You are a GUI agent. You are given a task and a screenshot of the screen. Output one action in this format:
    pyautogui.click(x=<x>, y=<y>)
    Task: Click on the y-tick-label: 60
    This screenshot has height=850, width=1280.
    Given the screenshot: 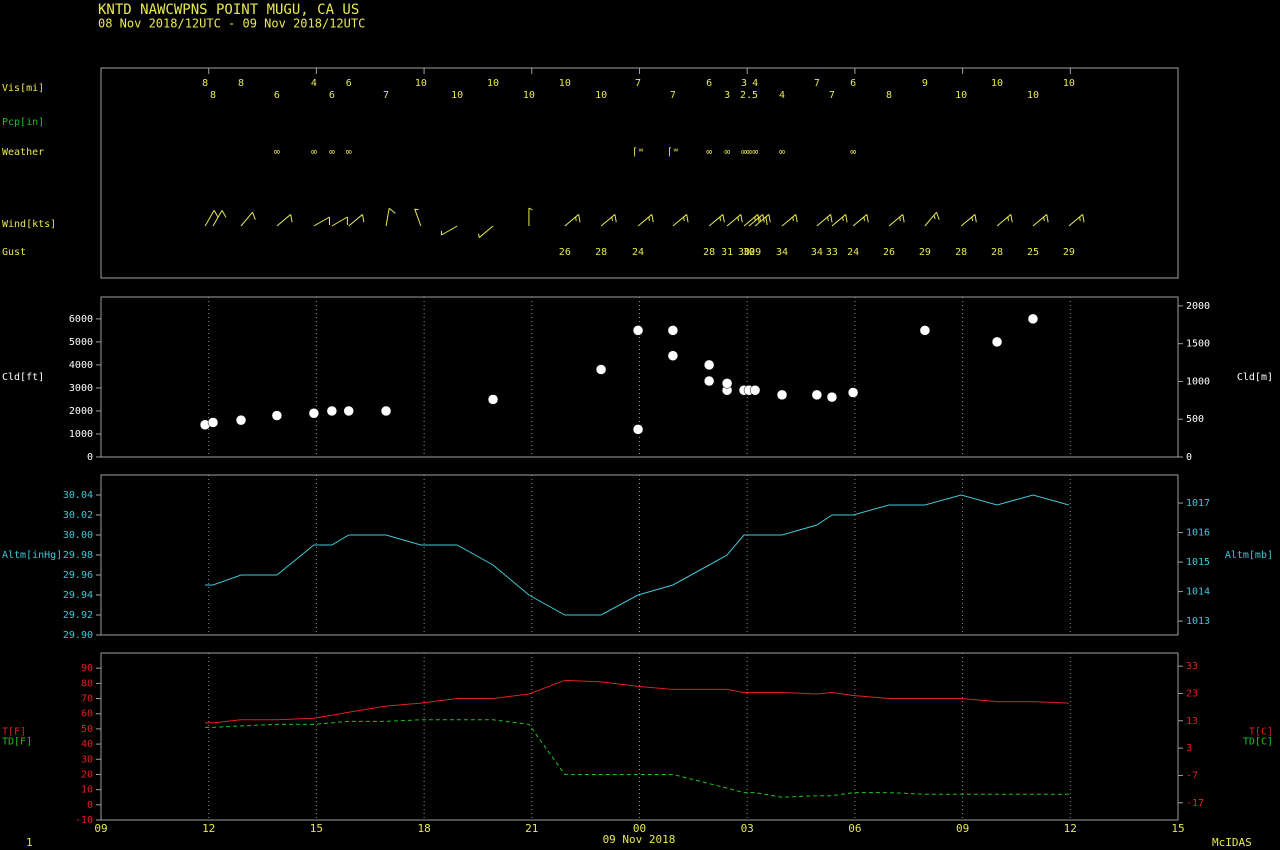 What is the action you would take?
    pyautogui.click(x=87, y=714)
    